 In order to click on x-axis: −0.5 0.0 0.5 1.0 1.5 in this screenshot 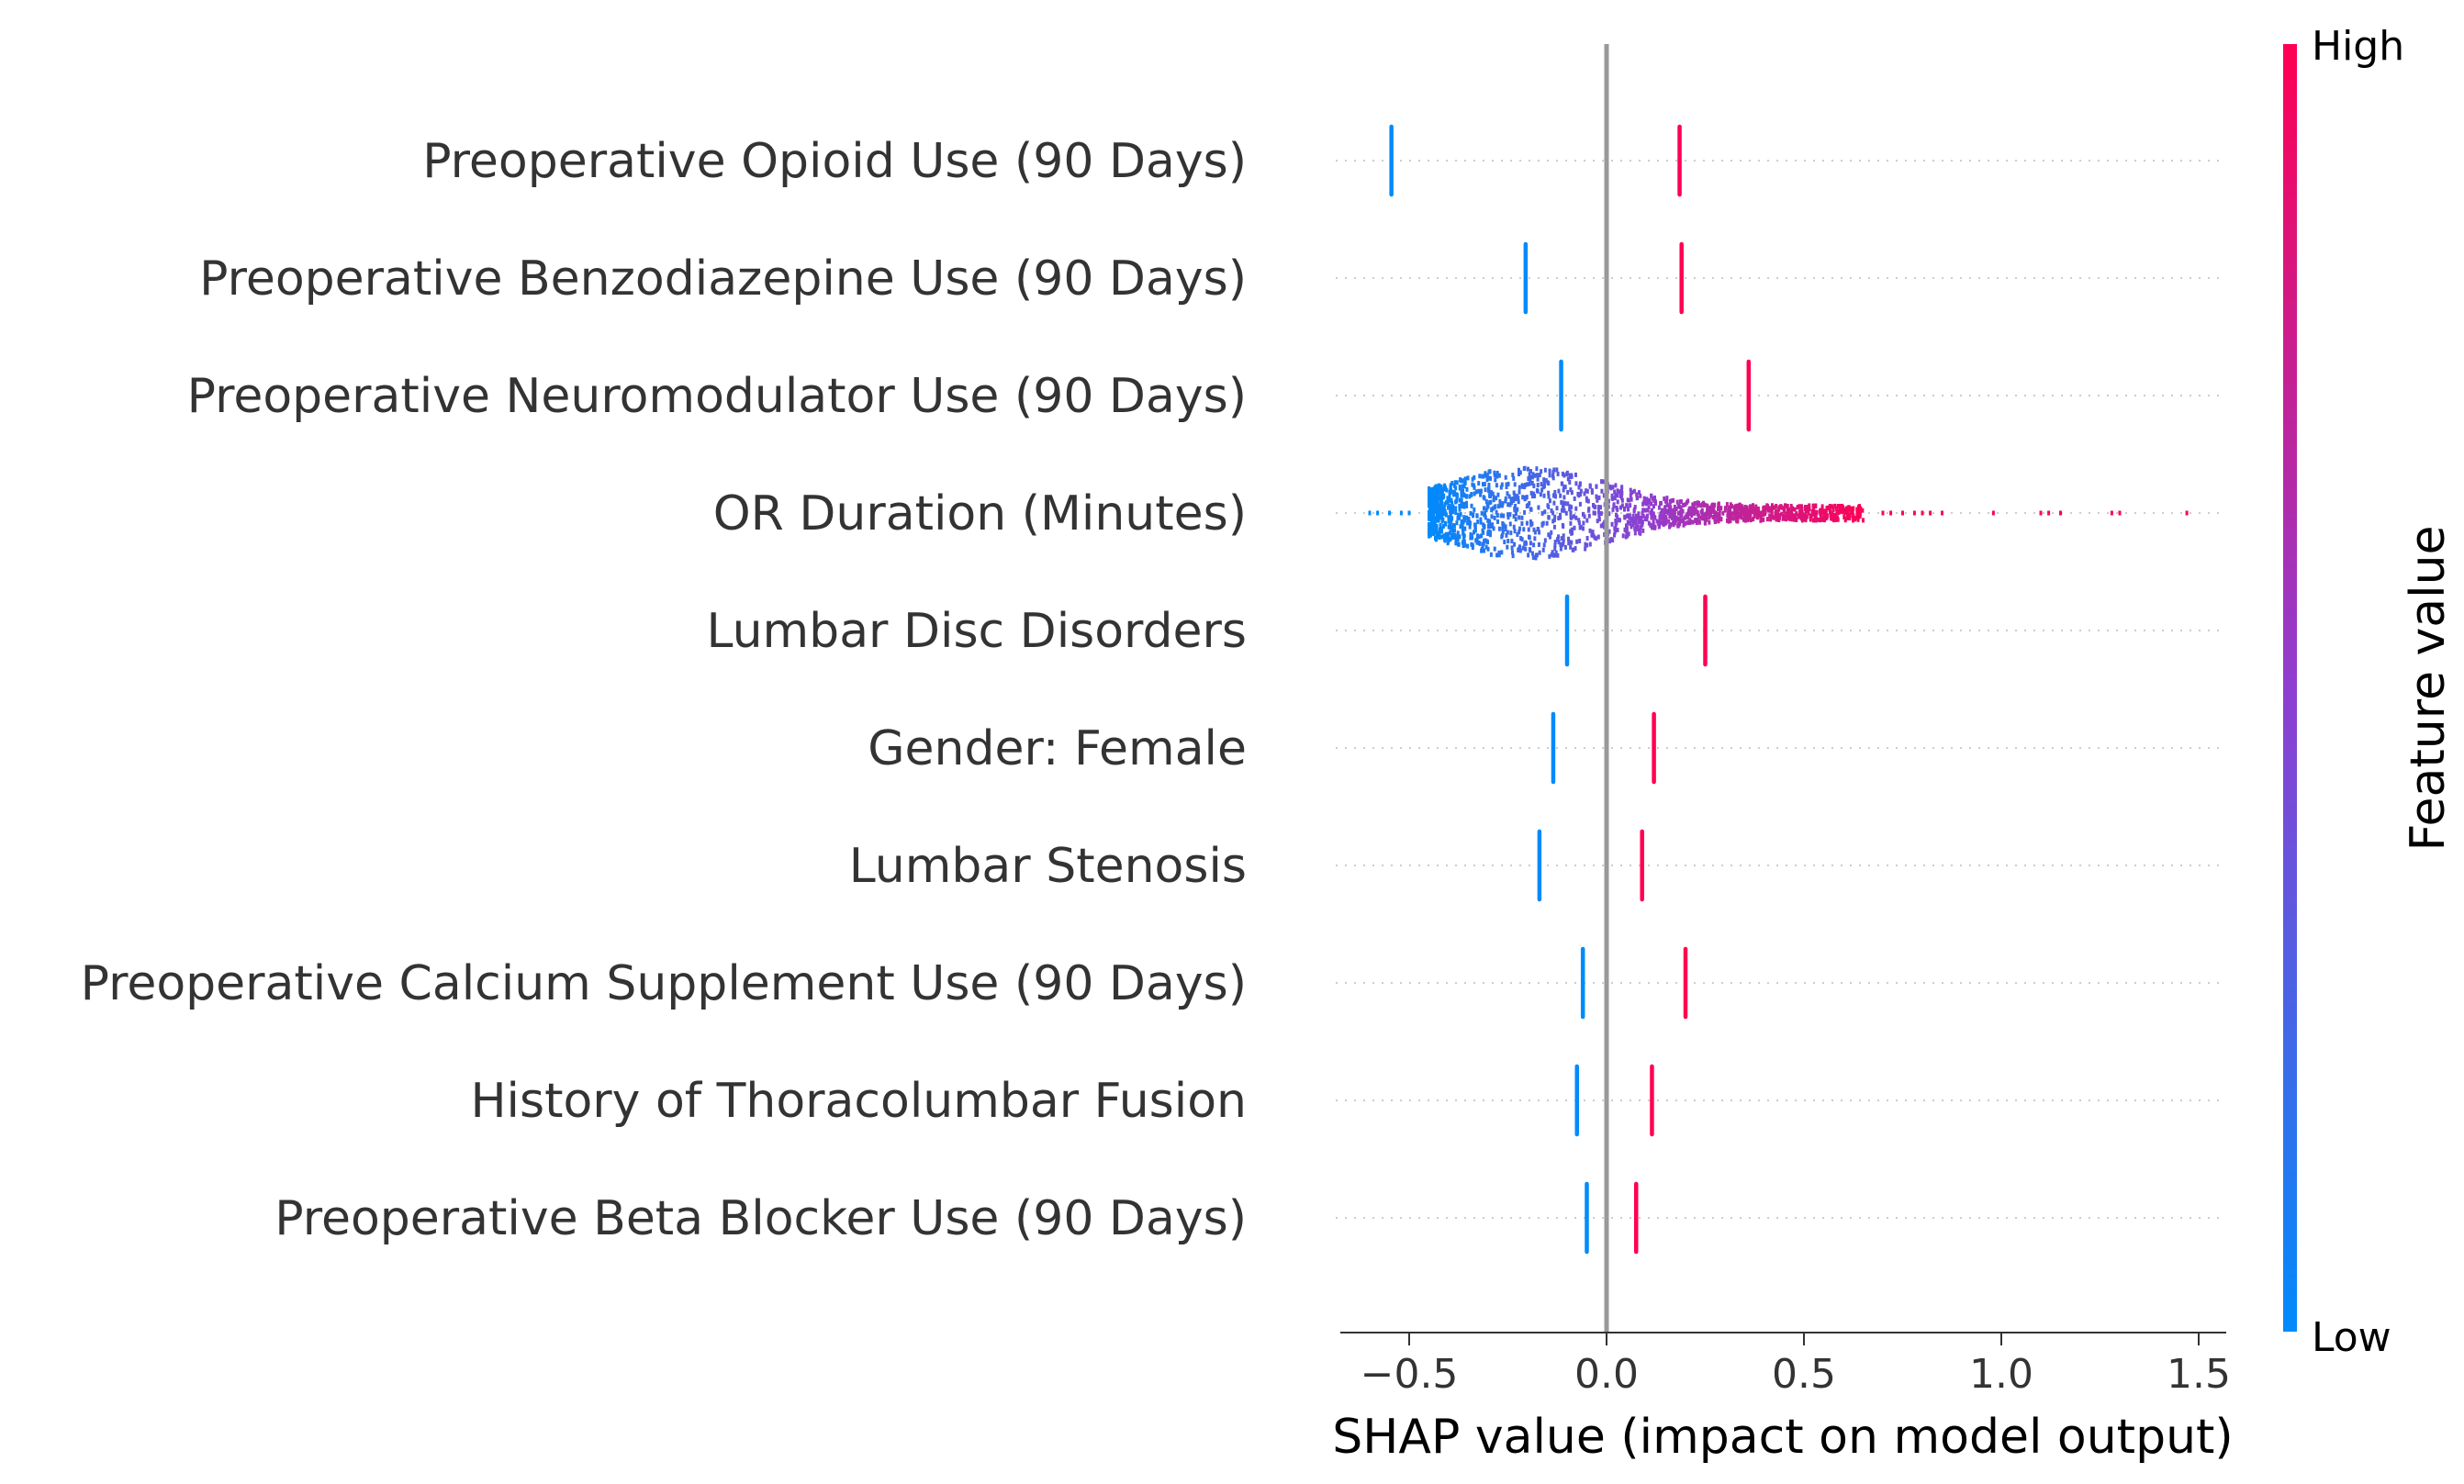, I will do `click(1785, 1365)`.